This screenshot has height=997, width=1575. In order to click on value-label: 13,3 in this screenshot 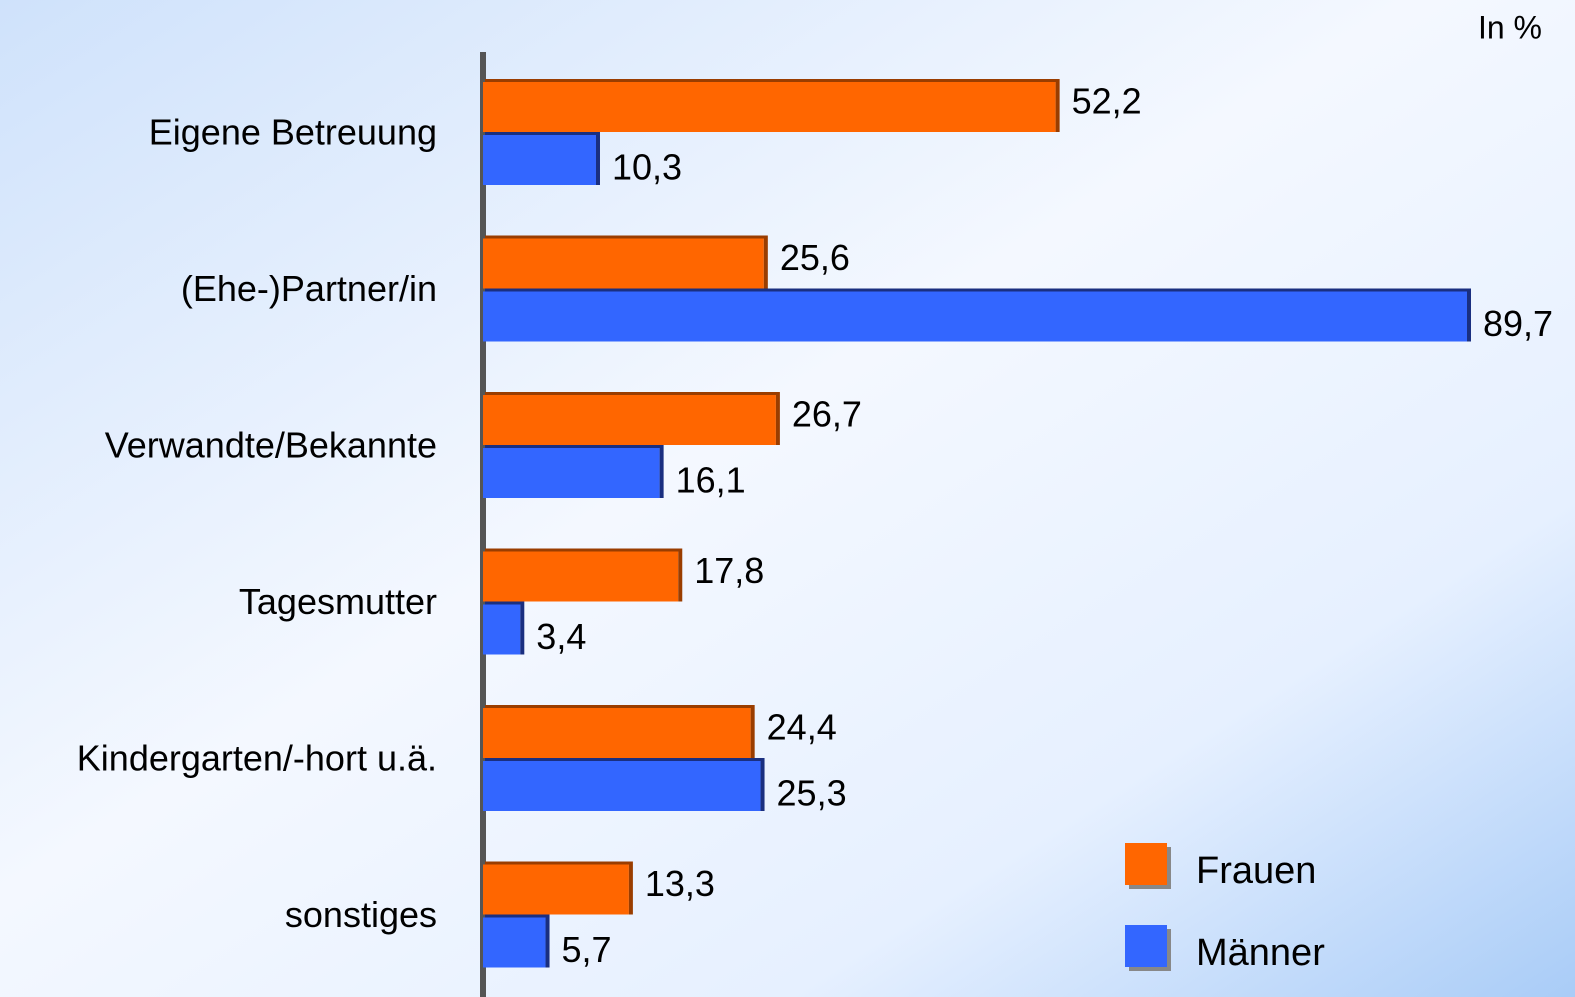, I will do `click(680, 883)`.